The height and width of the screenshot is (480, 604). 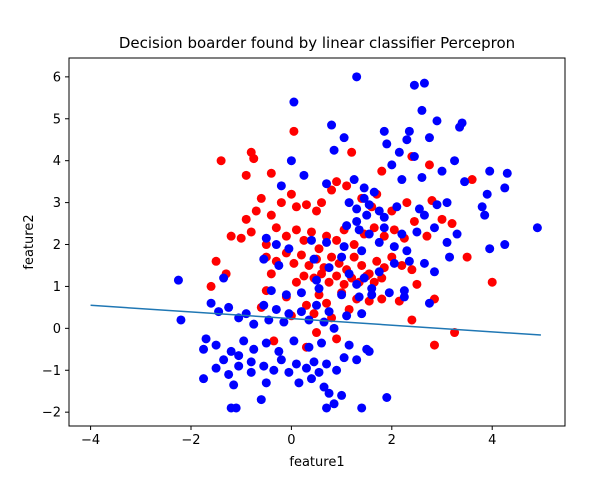 What do you see at coordinates (90, 440) in the screenshot?
I see `x-tick-label: −4` at bounding box center [90, 440].